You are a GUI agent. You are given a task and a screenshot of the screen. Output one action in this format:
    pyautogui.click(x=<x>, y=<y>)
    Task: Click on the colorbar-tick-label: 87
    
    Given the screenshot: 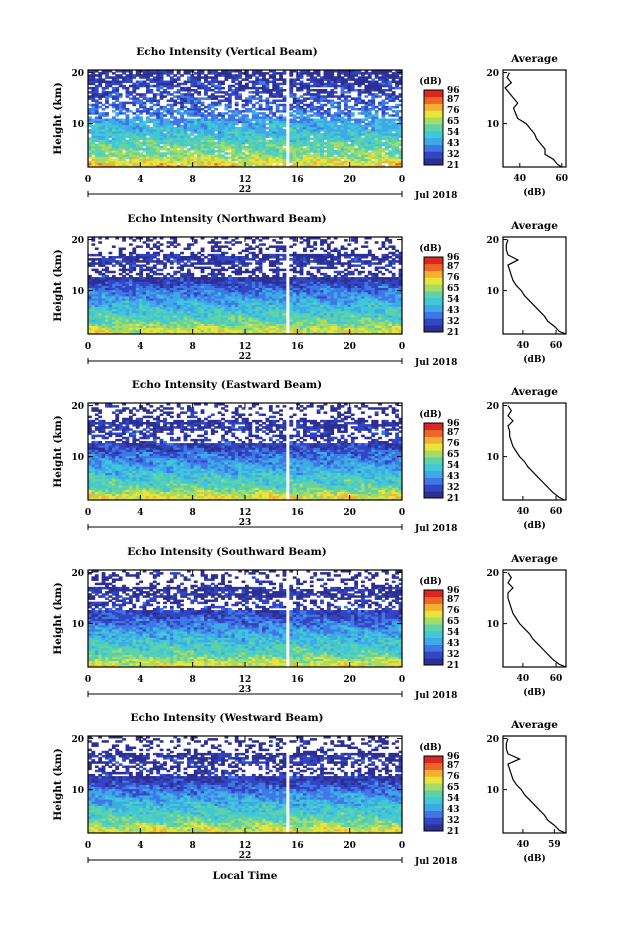 What is the action you would take?
    pyautogui.click(x=453, y=100)
    